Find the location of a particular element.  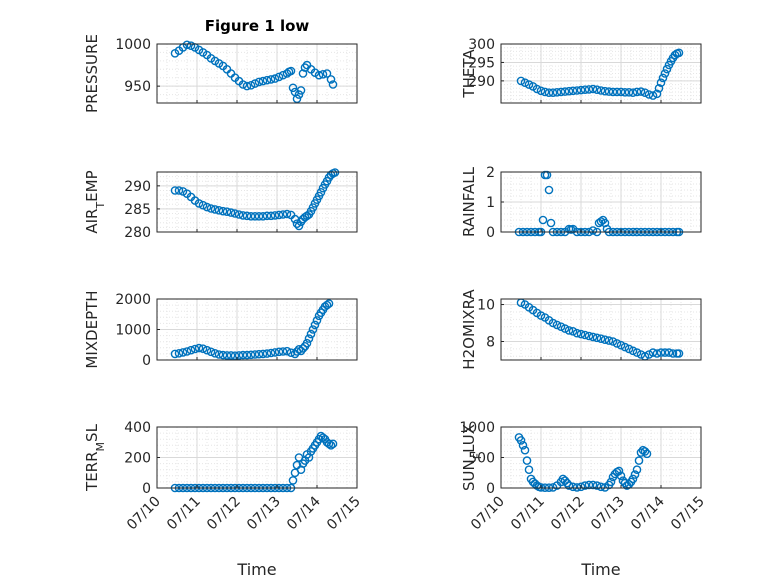

y-tick-label: 1 is located at coordinates (490, 203).